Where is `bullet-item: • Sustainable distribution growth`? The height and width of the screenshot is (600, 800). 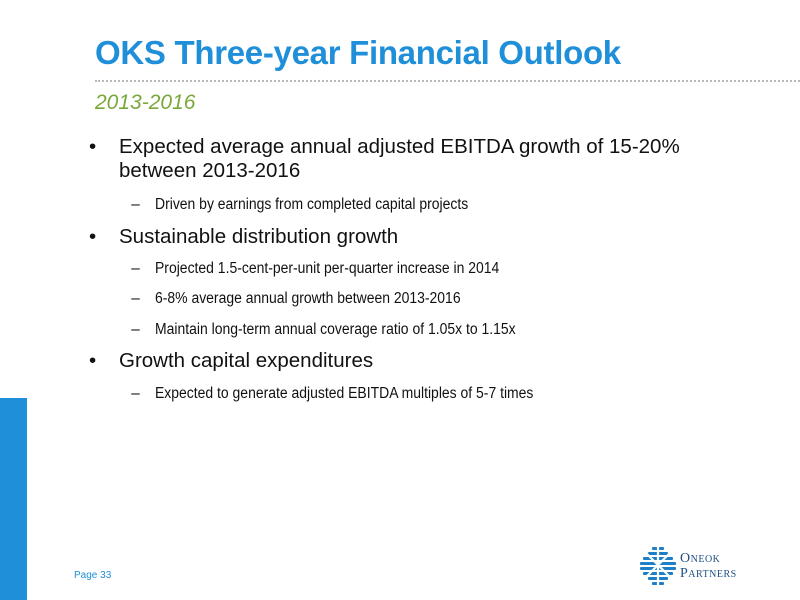 bullet-item: • Sustainable distribution growth is located at coordinates (414, 237).